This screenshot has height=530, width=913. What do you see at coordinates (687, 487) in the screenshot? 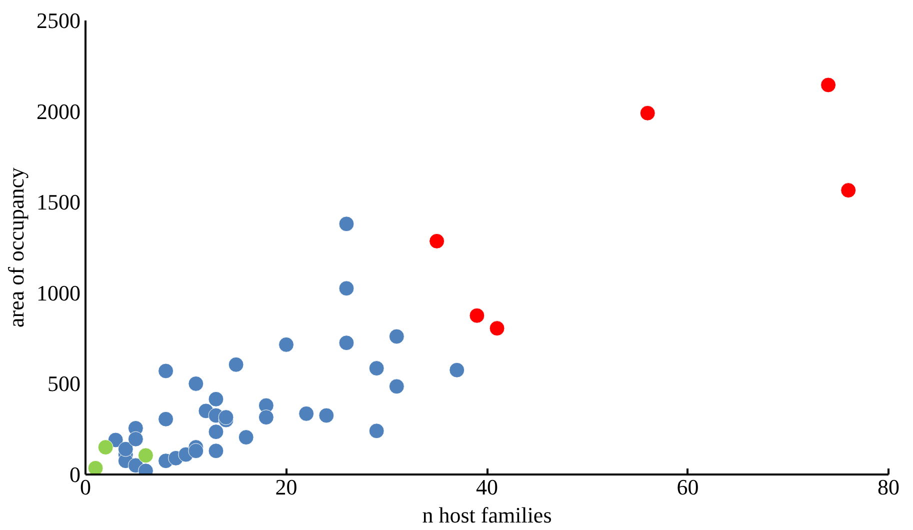
I see `x-tick-label: 60` at bounding box center [687, 487].